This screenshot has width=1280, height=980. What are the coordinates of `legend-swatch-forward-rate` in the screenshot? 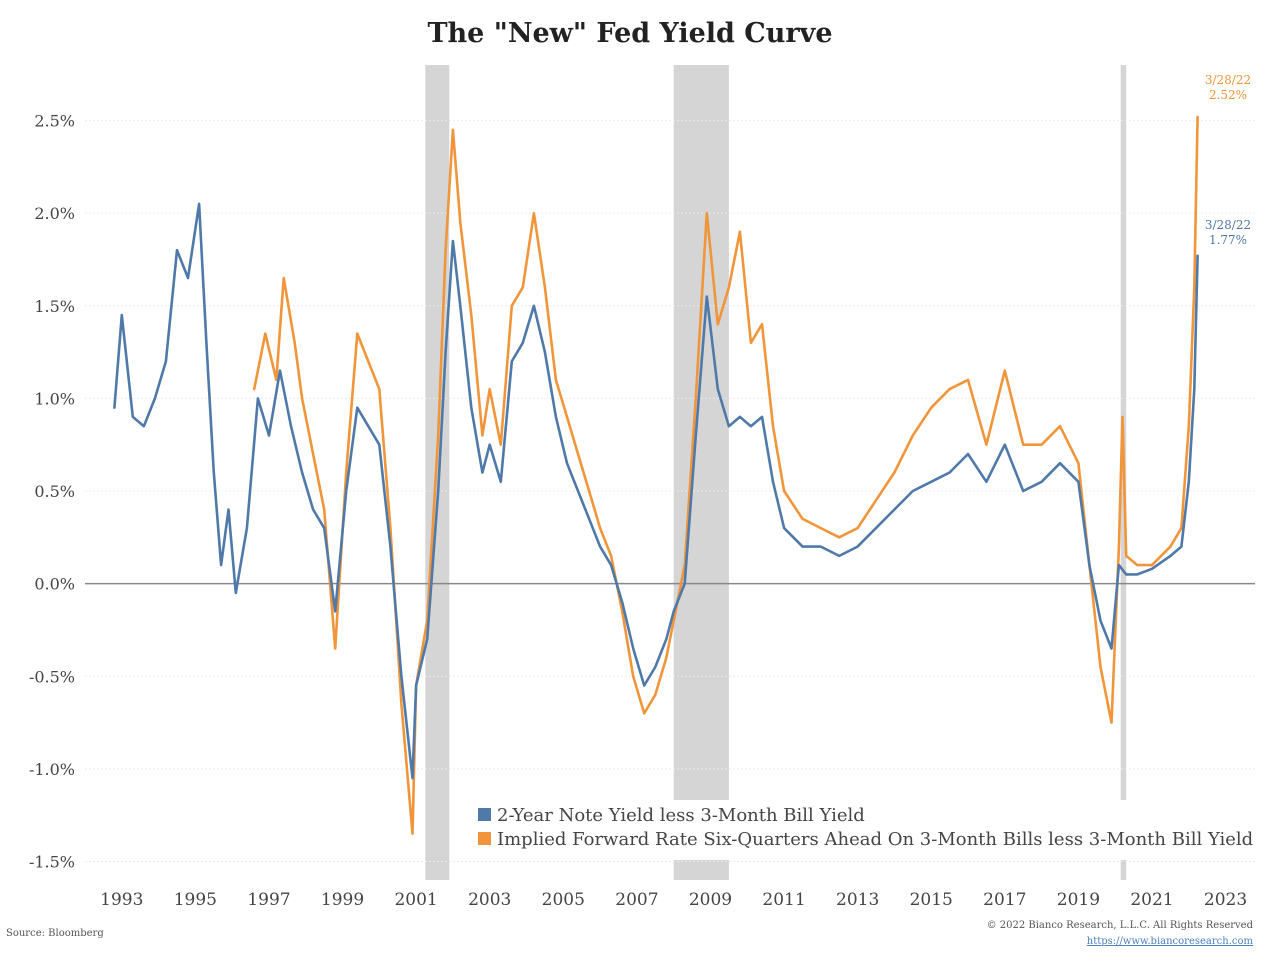 It's located at (484, 838).